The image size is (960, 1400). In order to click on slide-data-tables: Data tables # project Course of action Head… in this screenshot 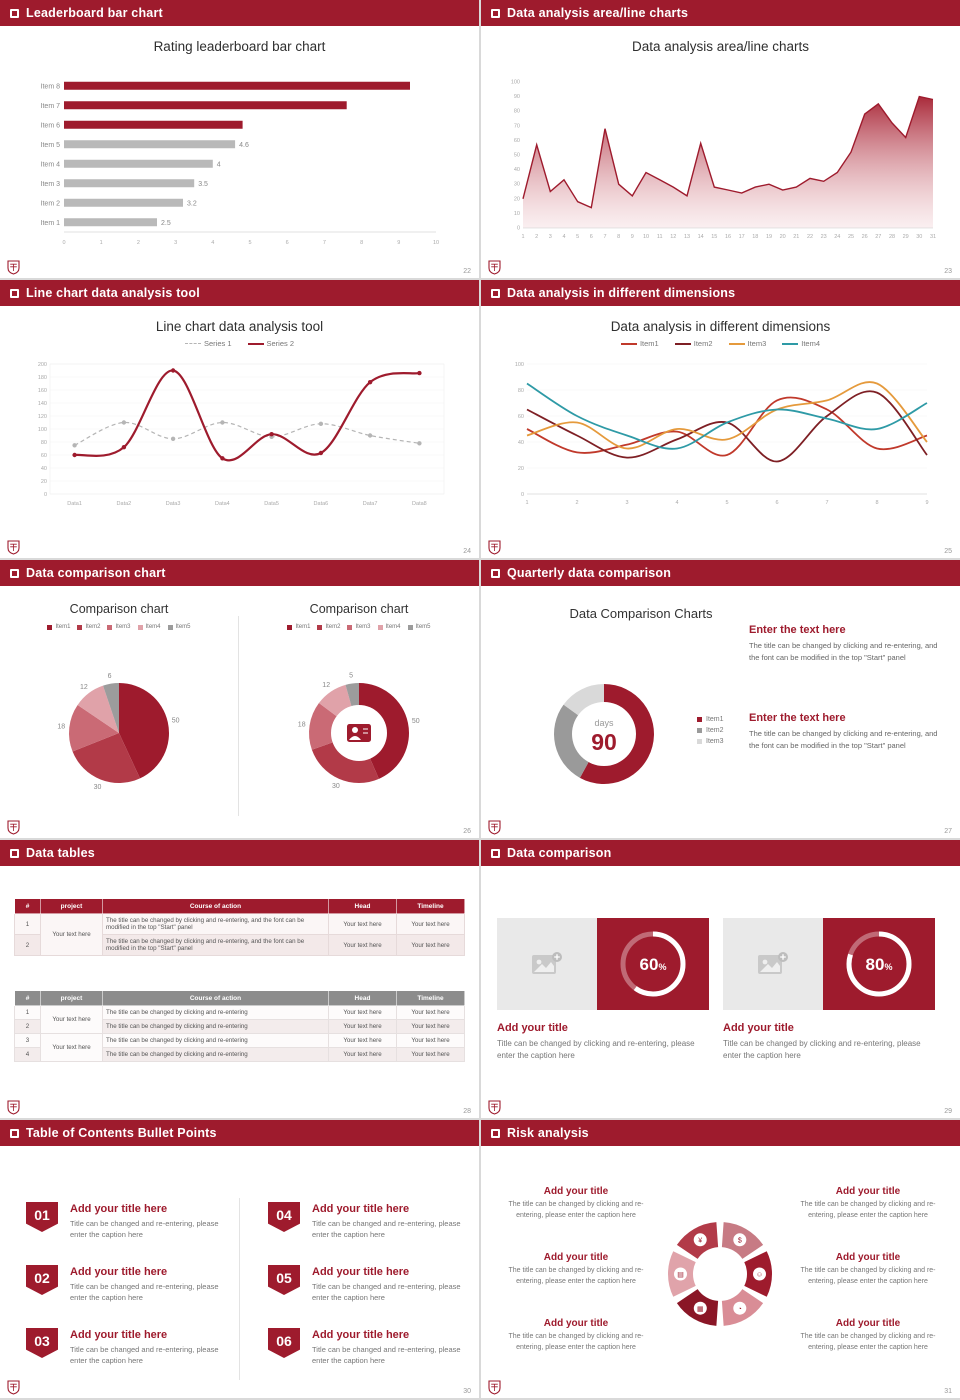, I will do `click(239, 979)`.